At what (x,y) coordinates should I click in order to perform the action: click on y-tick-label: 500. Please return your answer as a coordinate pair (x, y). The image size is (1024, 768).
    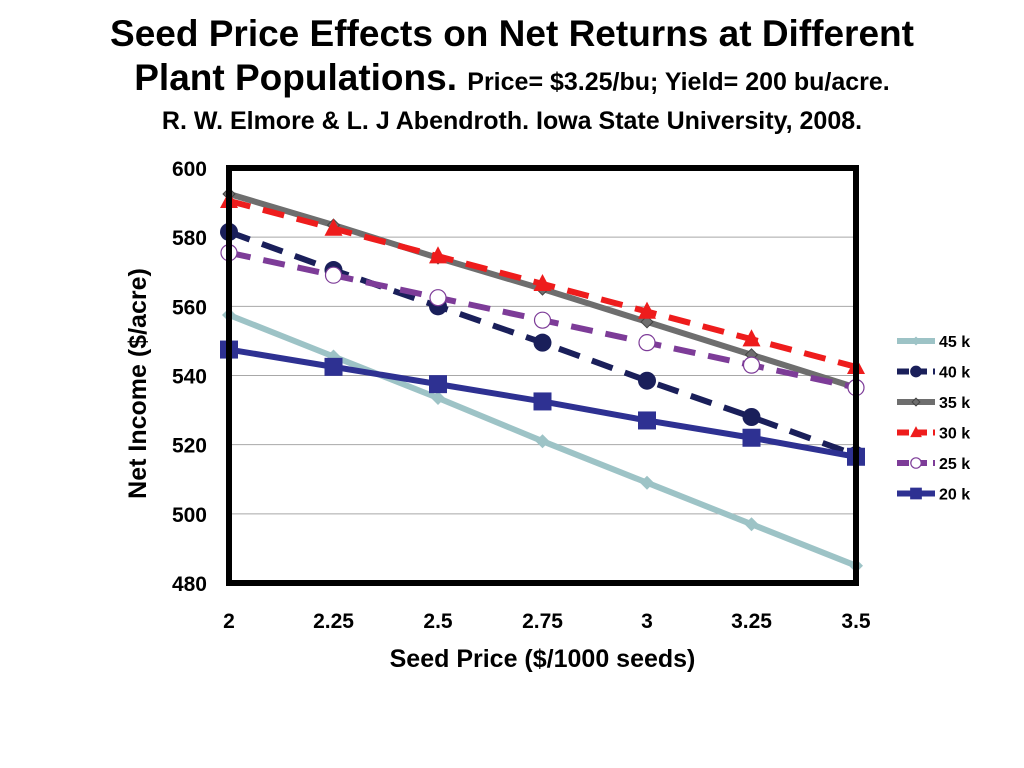
    Looking at the image, I should click on (189, 515).